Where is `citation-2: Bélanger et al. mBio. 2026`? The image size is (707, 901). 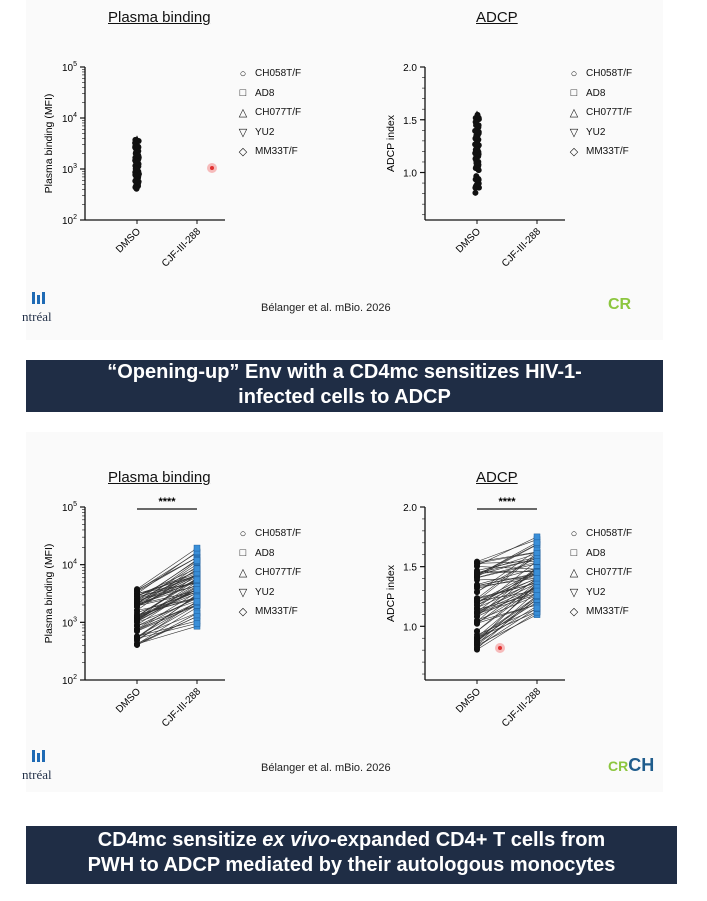 citation-2: Bélanger et al. mBio. 2026 is located at coordinates (326, 768).